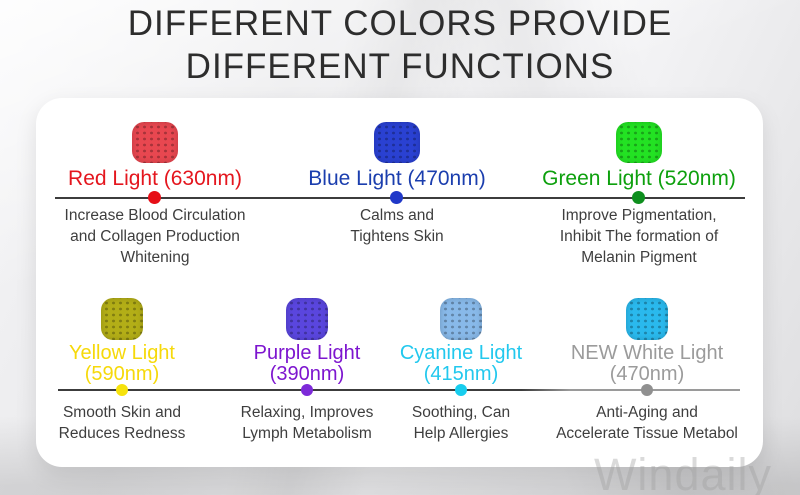  I want to click on white-light-description: Anti-Aging and Accelerate Tissue Metabol, so click(647, 423).